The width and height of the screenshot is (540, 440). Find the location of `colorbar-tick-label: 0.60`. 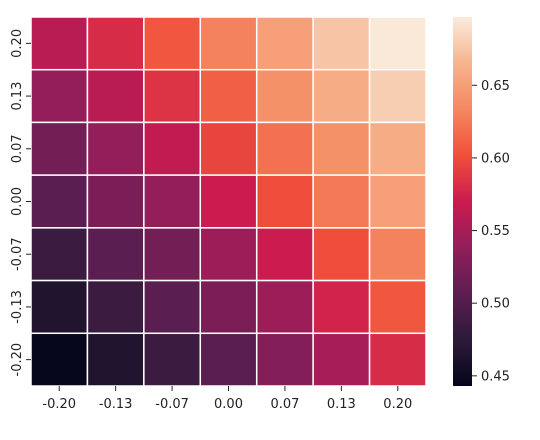

colorbar-tick-label: 0.60 is located at coordinates (495, 158).